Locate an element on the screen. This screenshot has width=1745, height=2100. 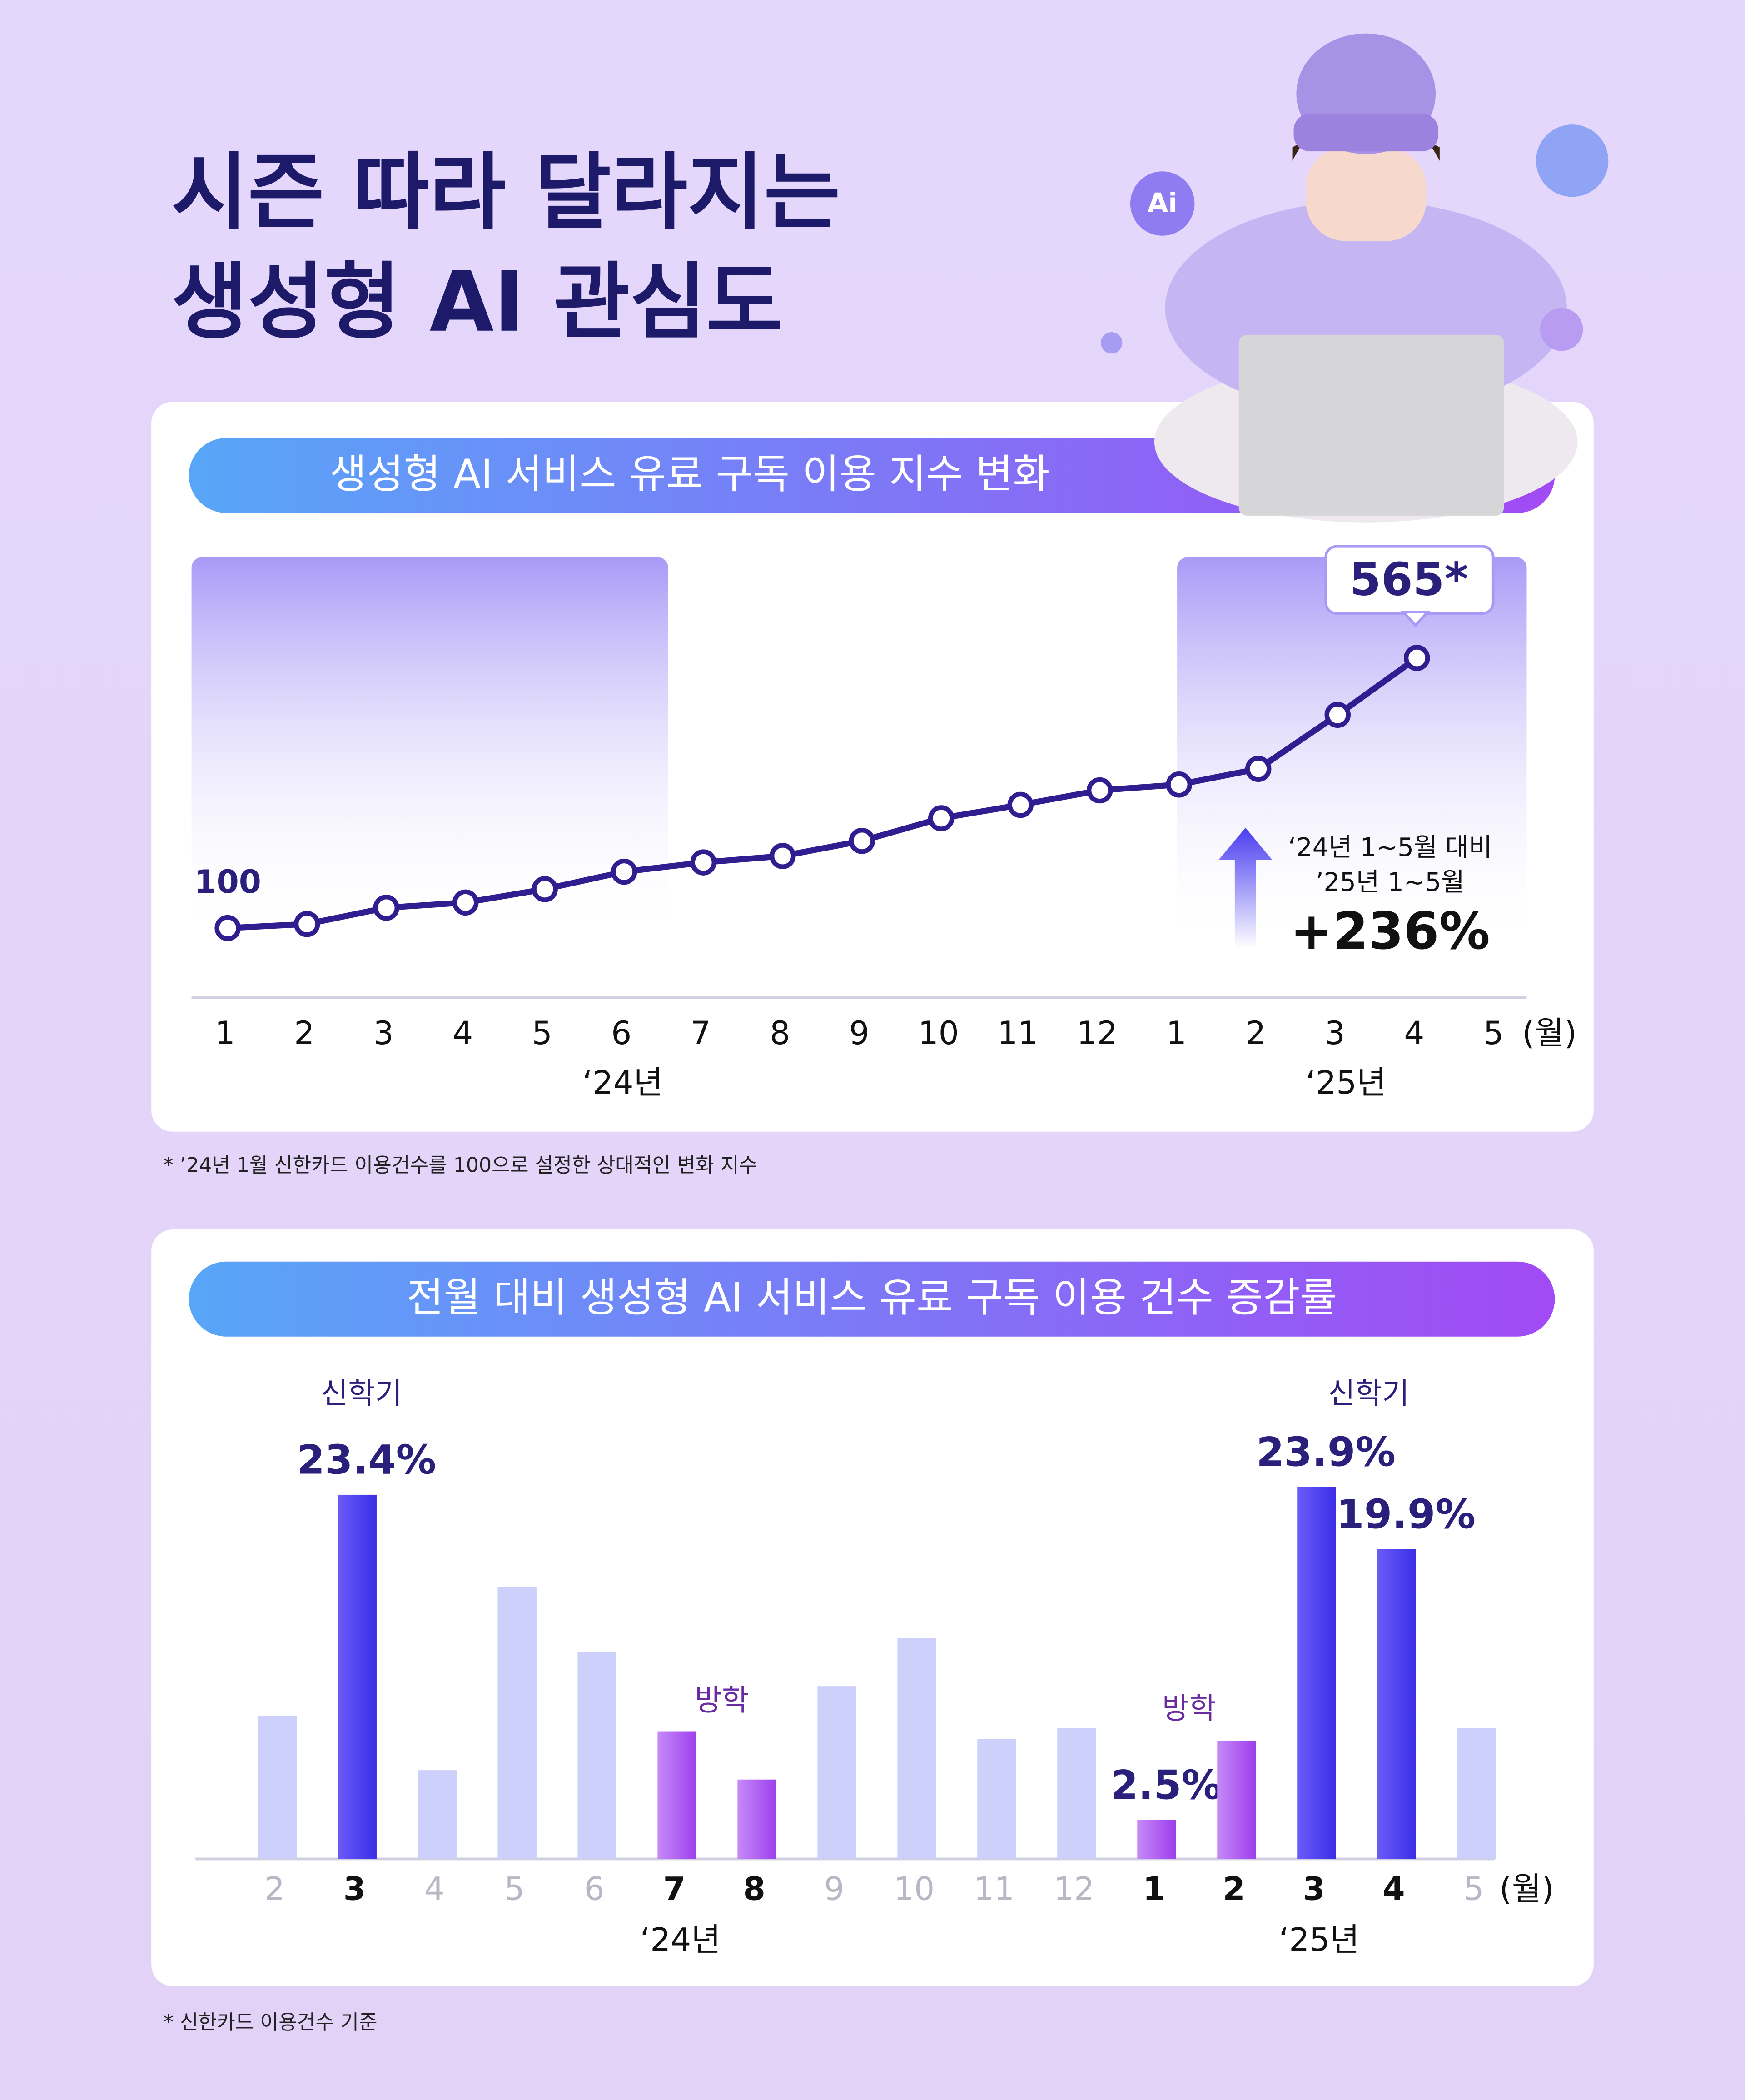
value-label: 100 is located at coordinates (227, 882).